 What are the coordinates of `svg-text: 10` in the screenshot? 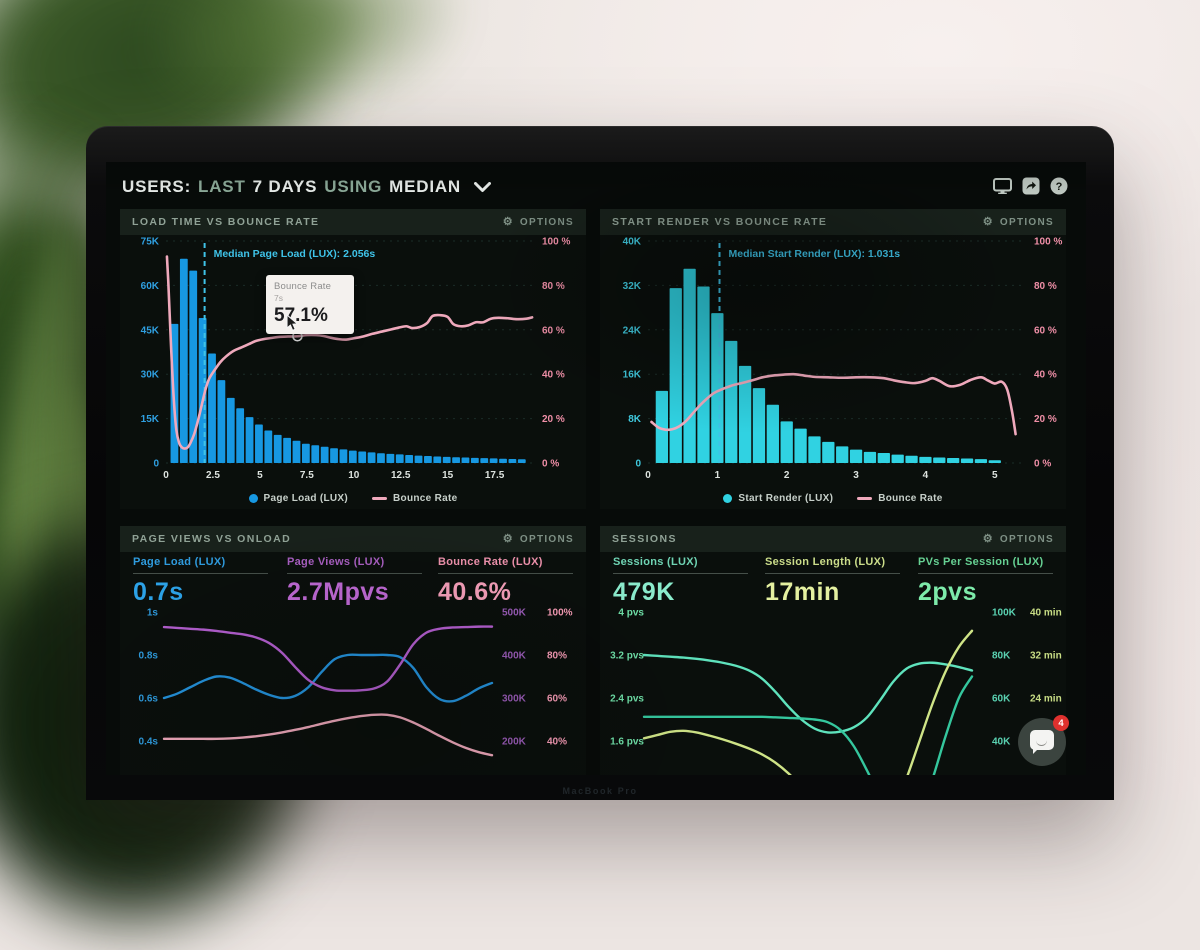 It's located at (354, 475).